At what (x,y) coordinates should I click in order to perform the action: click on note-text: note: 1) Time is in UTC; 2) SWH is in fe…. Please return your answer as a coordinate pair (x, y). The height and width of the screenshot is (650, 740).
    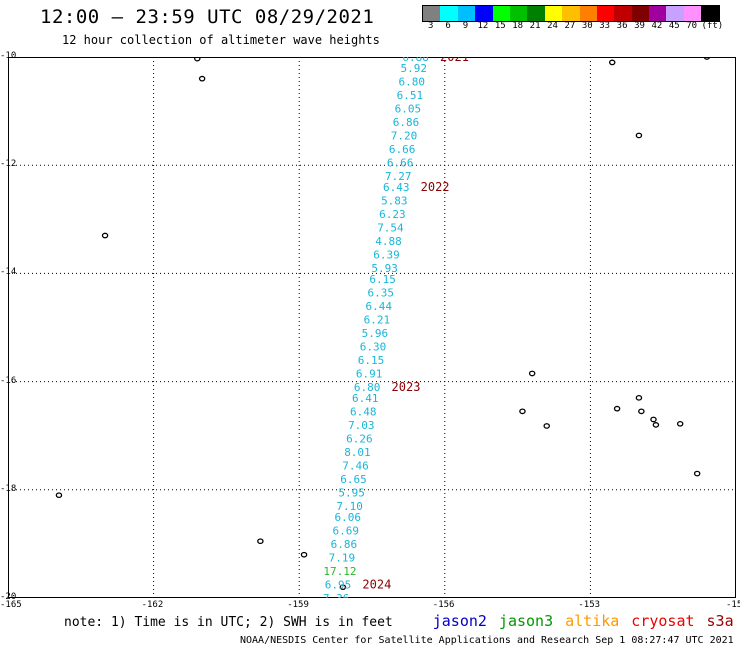
    Looking at the image, I should click on (228, 622).